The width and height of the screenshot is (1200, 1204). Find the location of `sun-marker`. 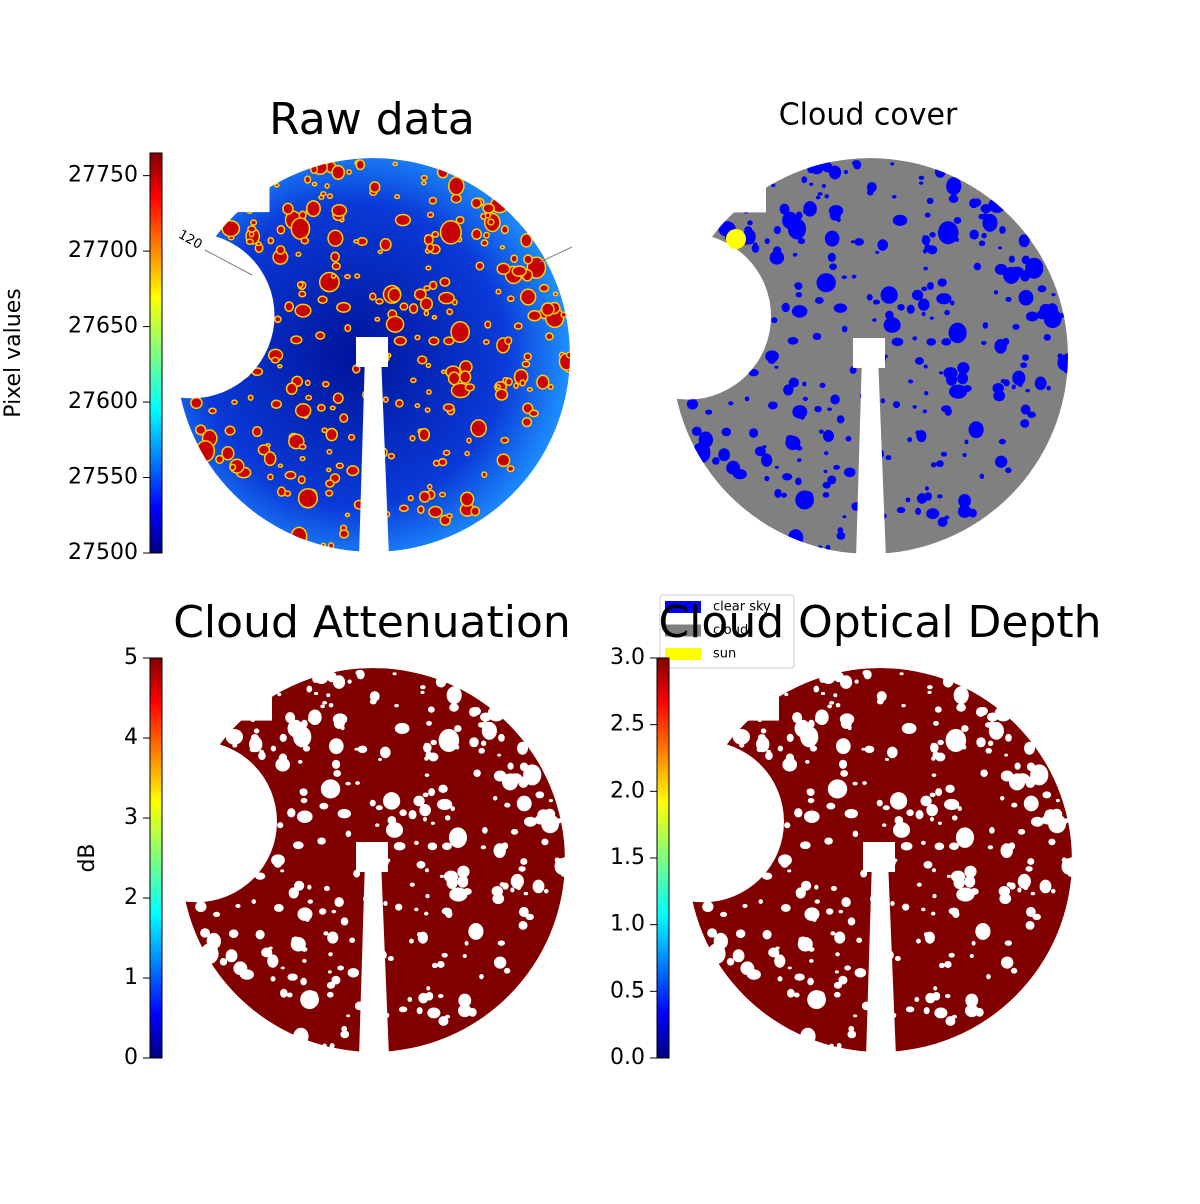

sun-marker is located at coordinates (736, 239).